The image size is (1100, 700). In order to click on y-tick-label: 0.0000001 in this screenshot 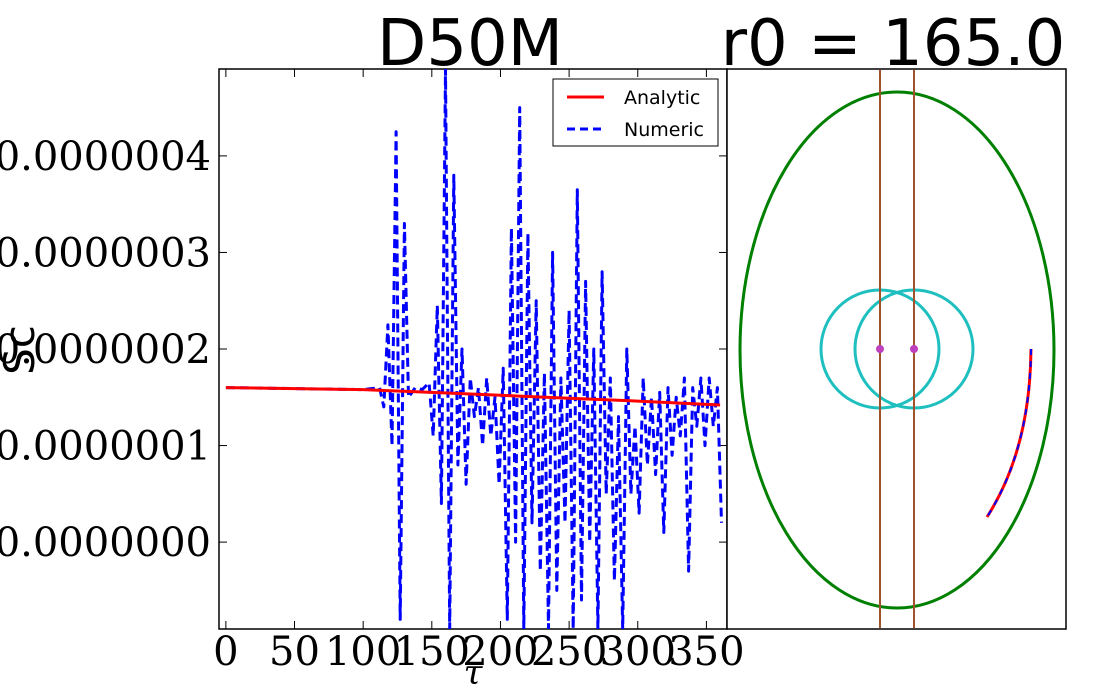, I will do `click(105, 447)`.